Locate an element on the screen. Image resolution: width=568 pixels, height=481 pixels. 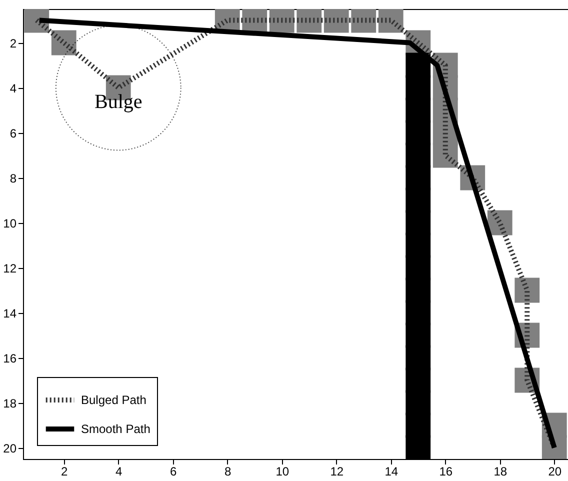
y-tick-label: 14 is located at coordinates (10, 313).